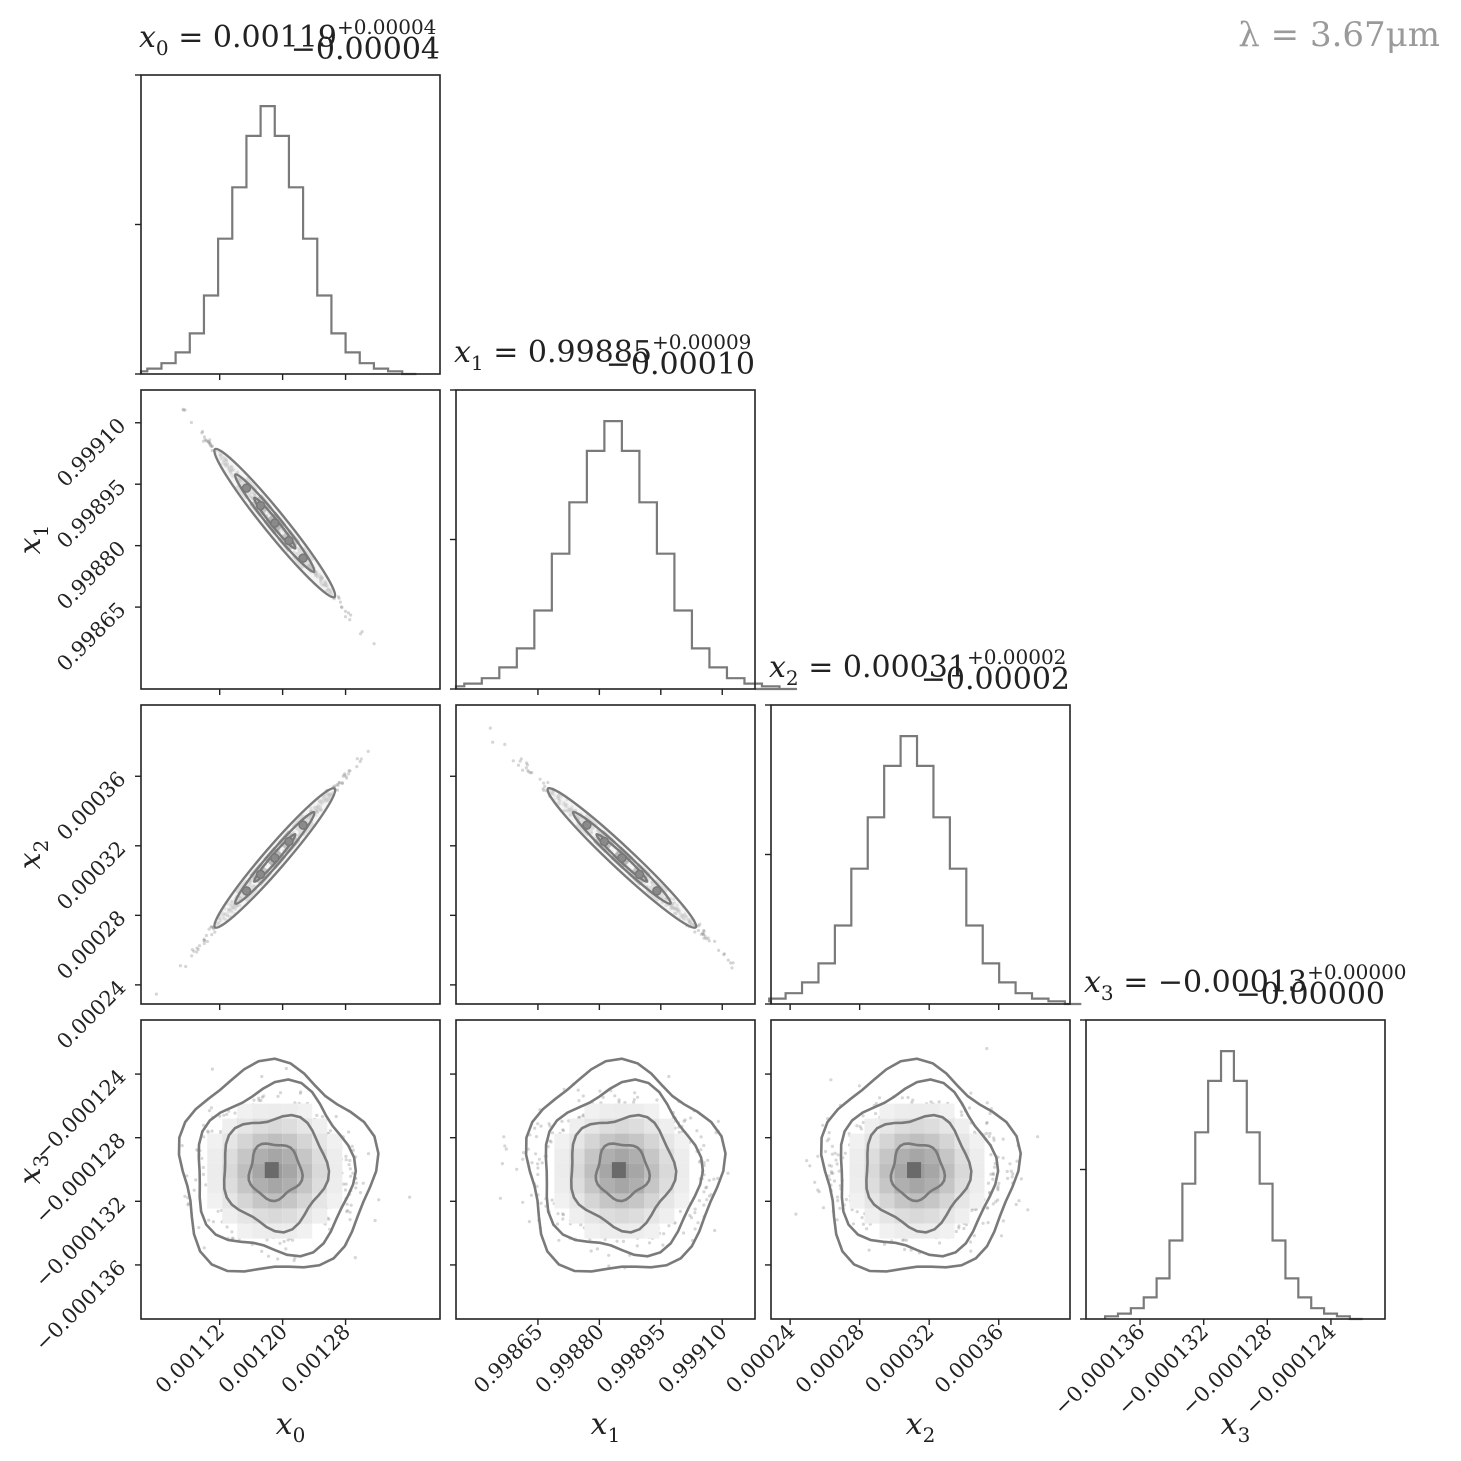 The image size is (1461, 1461). What do you see at coordinates (921, 1427) in the screenshot?
I see `x-axis-label-x2: x2` at bounding box center [921, 1427].